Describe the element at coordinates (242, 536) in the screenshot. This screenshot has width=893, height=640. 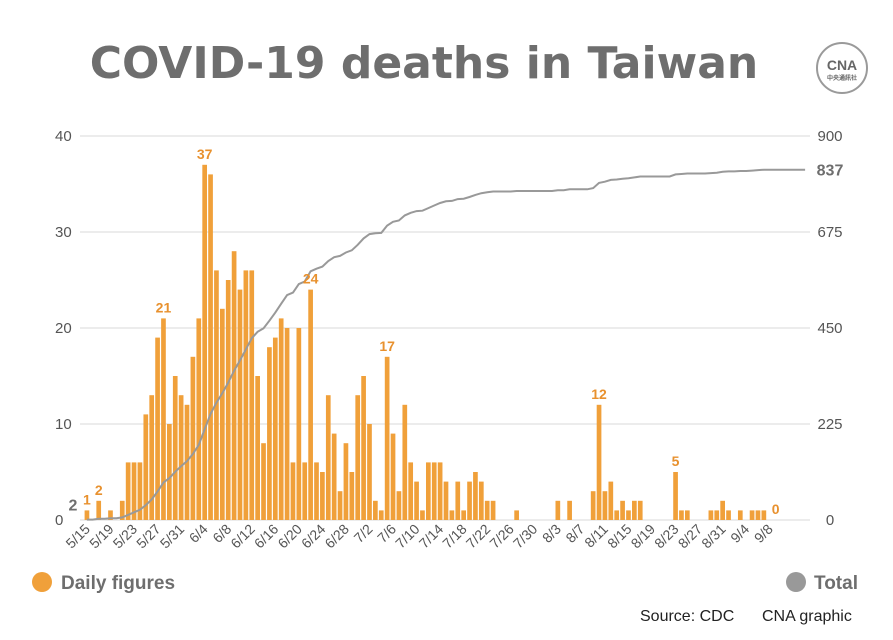
I see `x-tick-label: 6/12` at that location.